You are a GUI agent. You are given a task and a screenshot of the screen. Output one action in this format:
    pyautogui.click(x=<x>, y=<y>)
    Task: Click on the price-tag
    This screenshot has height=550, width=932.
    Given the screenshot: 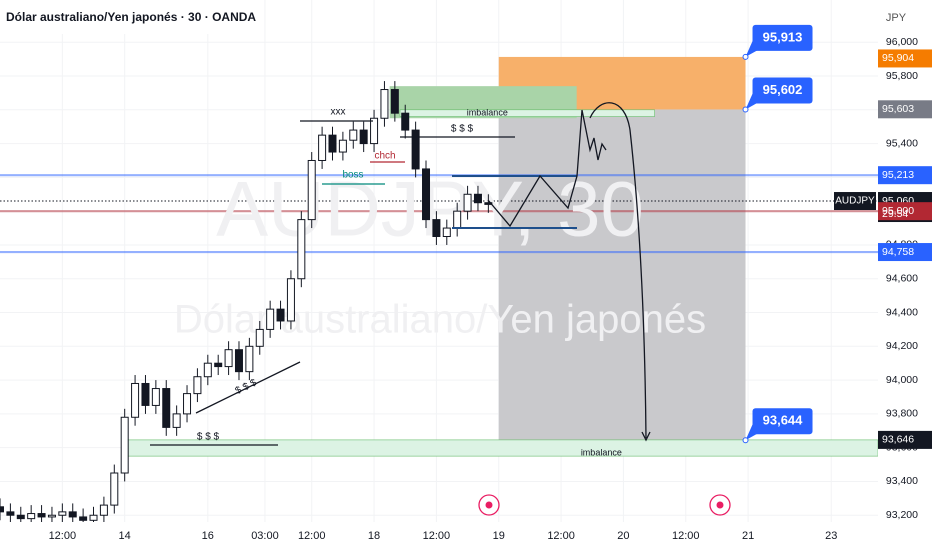 What is the action you would take?
    pyautogui.click(x=905, y=58)
    